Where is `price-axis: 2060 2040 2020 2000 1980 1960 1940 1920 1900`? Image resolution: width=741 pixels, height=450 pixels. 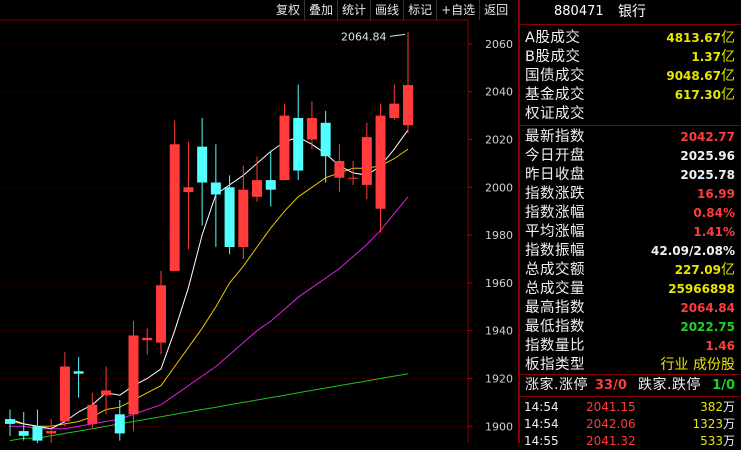
price-axis: 2060 2040 2020 2000 1980 1960 1940 1920 1900 is located at coordinates (490, 235).